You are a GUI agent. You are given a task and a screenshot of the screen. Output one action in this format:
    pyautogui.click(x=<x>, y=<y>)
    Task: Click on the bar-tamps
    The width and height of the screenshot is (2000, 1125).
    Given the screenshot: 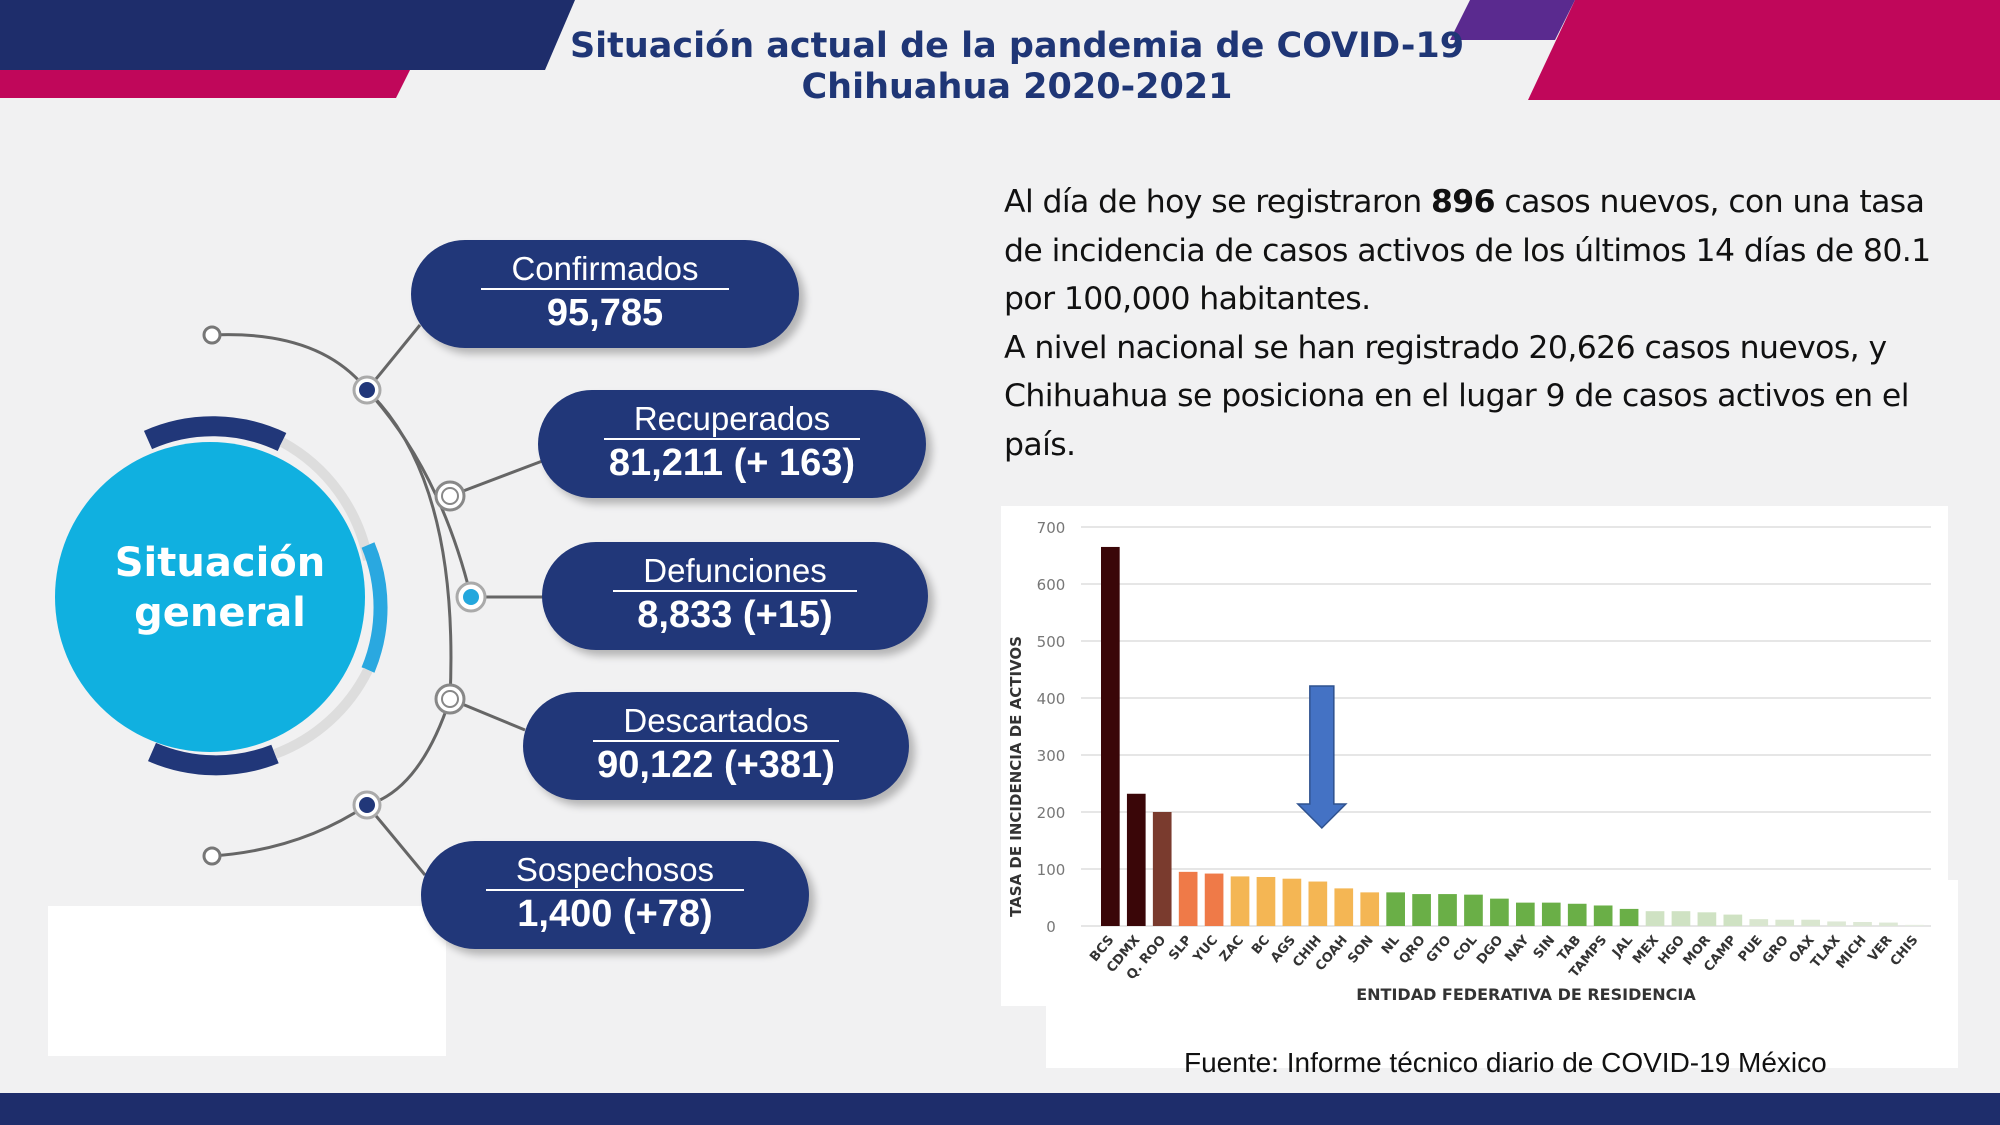 What is the action you would take?
    pyautogui.click(x=1603, y=915)
    